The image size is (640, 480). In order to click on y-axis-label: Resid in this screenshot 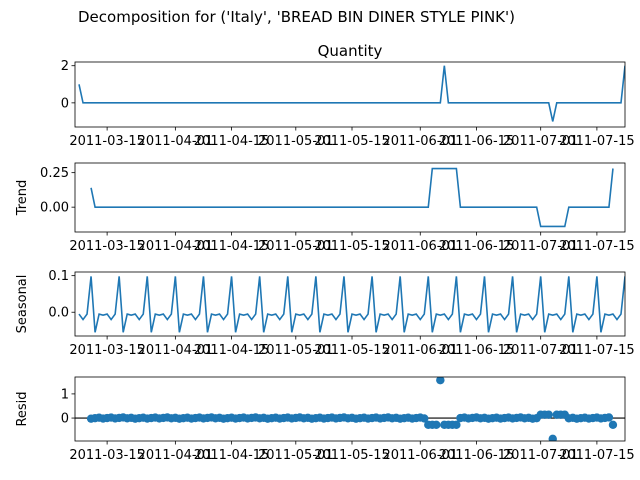, I will do `click(22, 408)`.